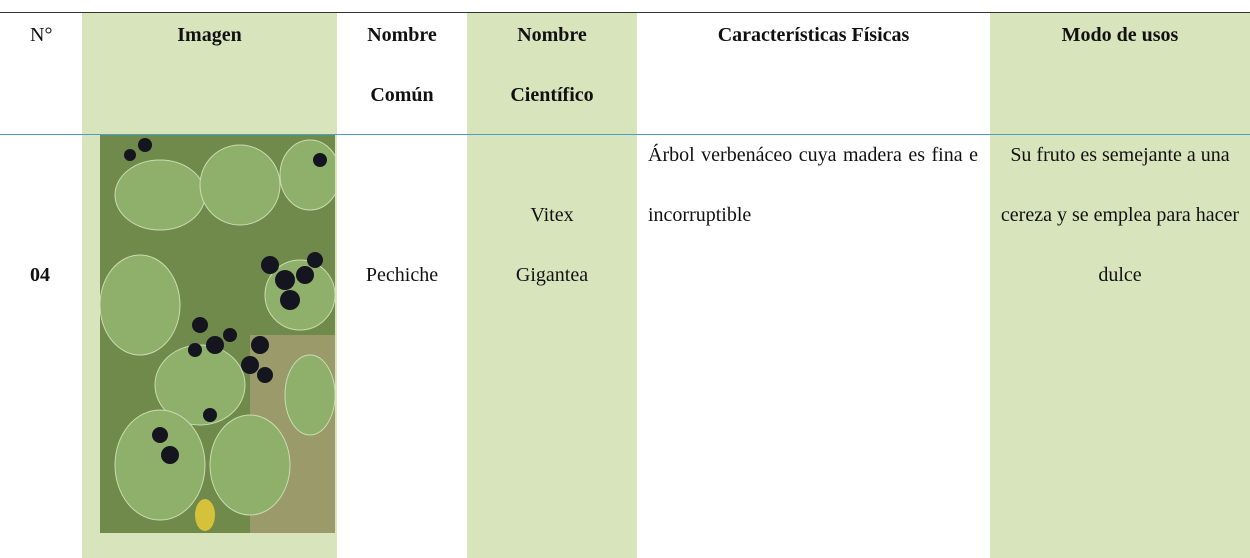 The image size is (1250, 558). I want to click on scientific-name: Vitex Gigantea, so click(552, 245).